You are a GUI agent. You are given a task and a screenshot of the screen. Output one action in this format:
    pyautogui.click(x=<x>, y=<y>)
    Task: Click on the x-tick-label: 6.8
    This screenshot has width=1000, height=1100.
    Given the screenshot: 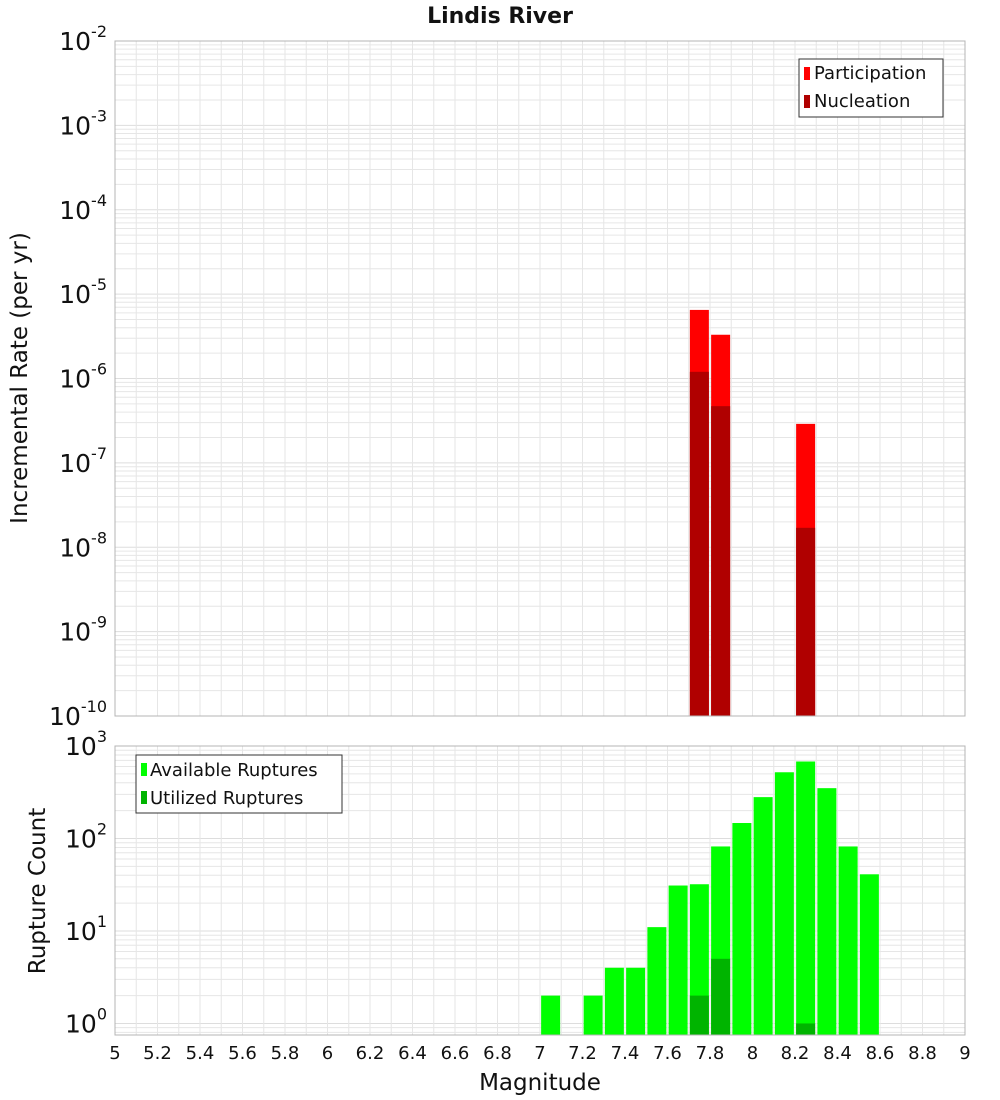 What is the action you would take?
    pyautogui.click(x=497, y=1053)
    